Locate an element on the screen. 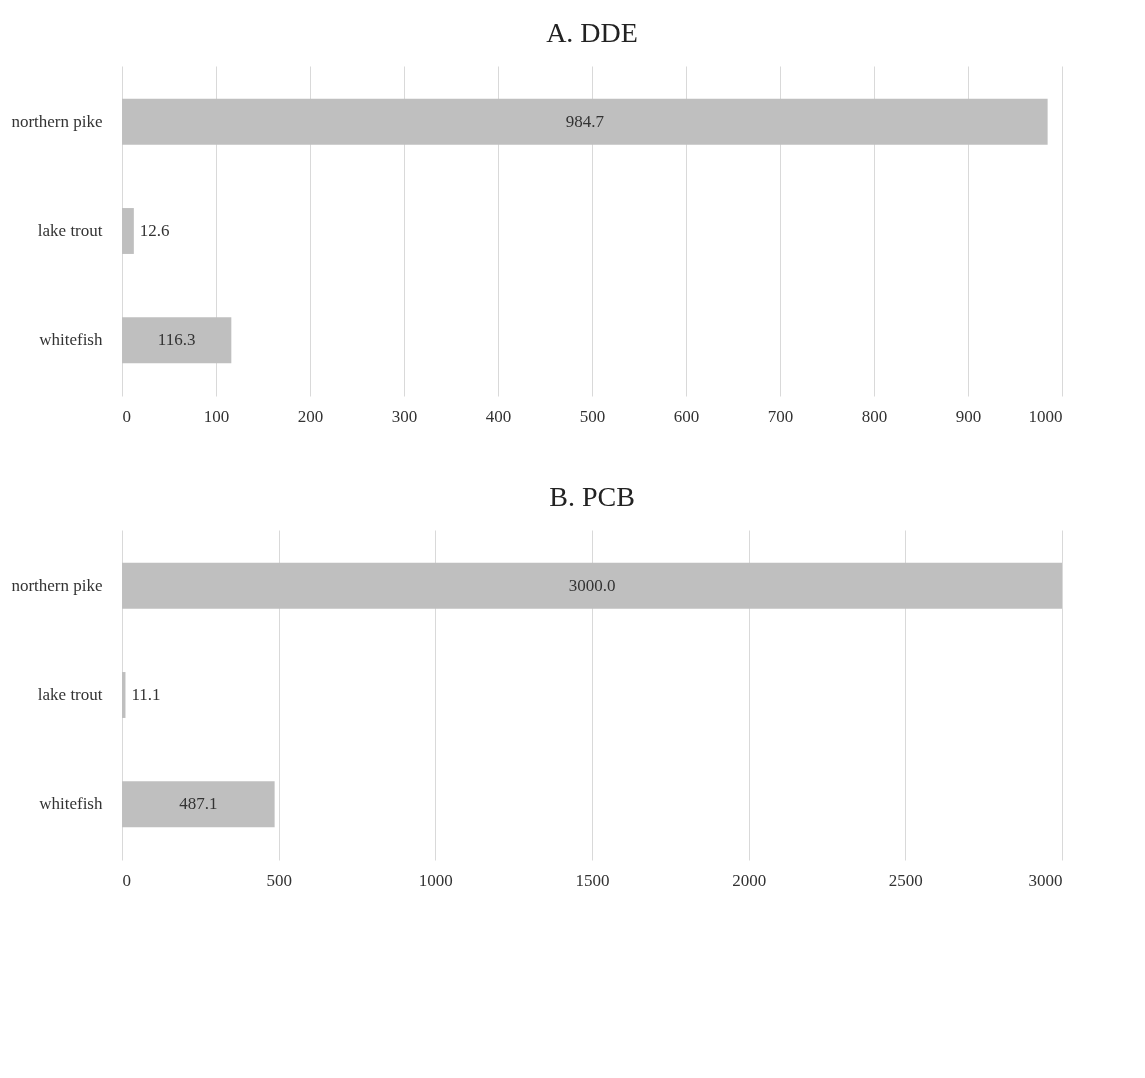 This screenshot has width=1145, height=1078. x-tick-label: 100 is located at coordinates (216, 416).